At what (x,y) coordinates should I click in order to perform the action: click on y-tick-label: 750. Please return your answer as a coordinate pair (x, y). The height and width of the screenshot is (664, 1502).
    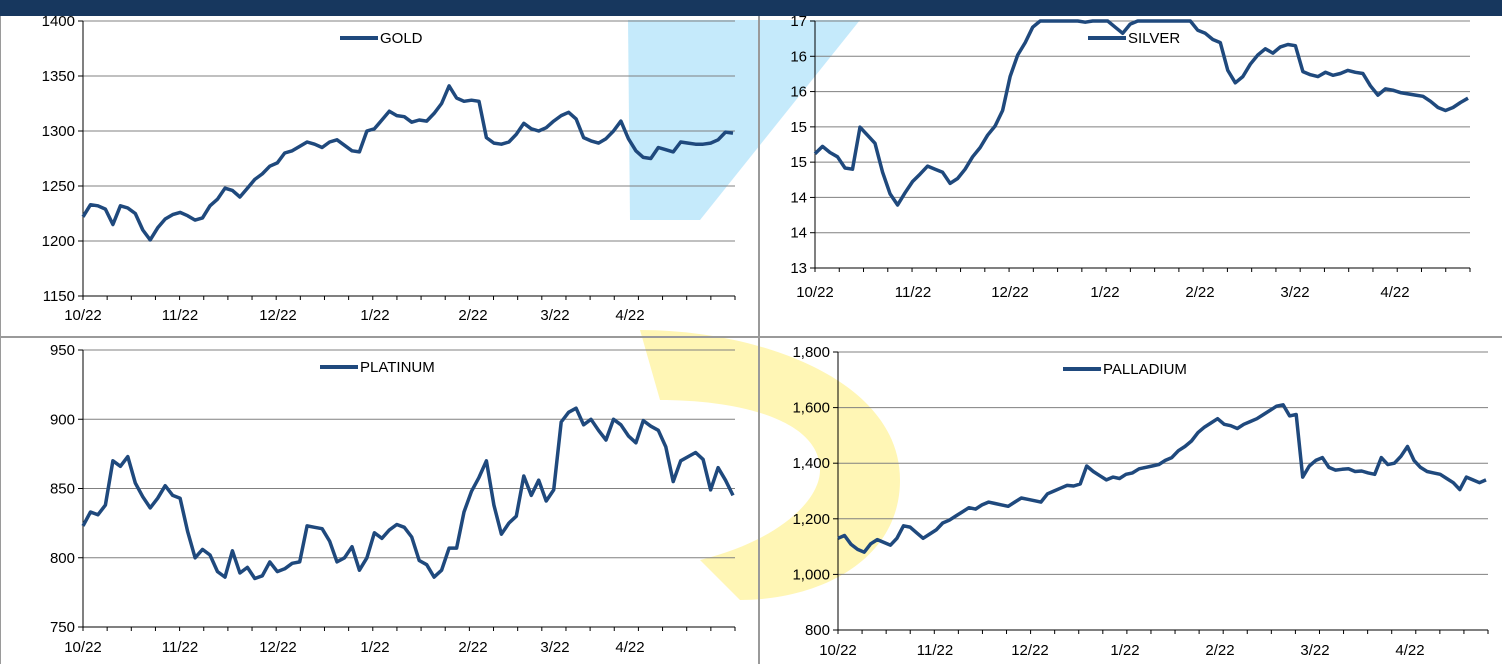
    Looking at the image, I should click on (62, 627).